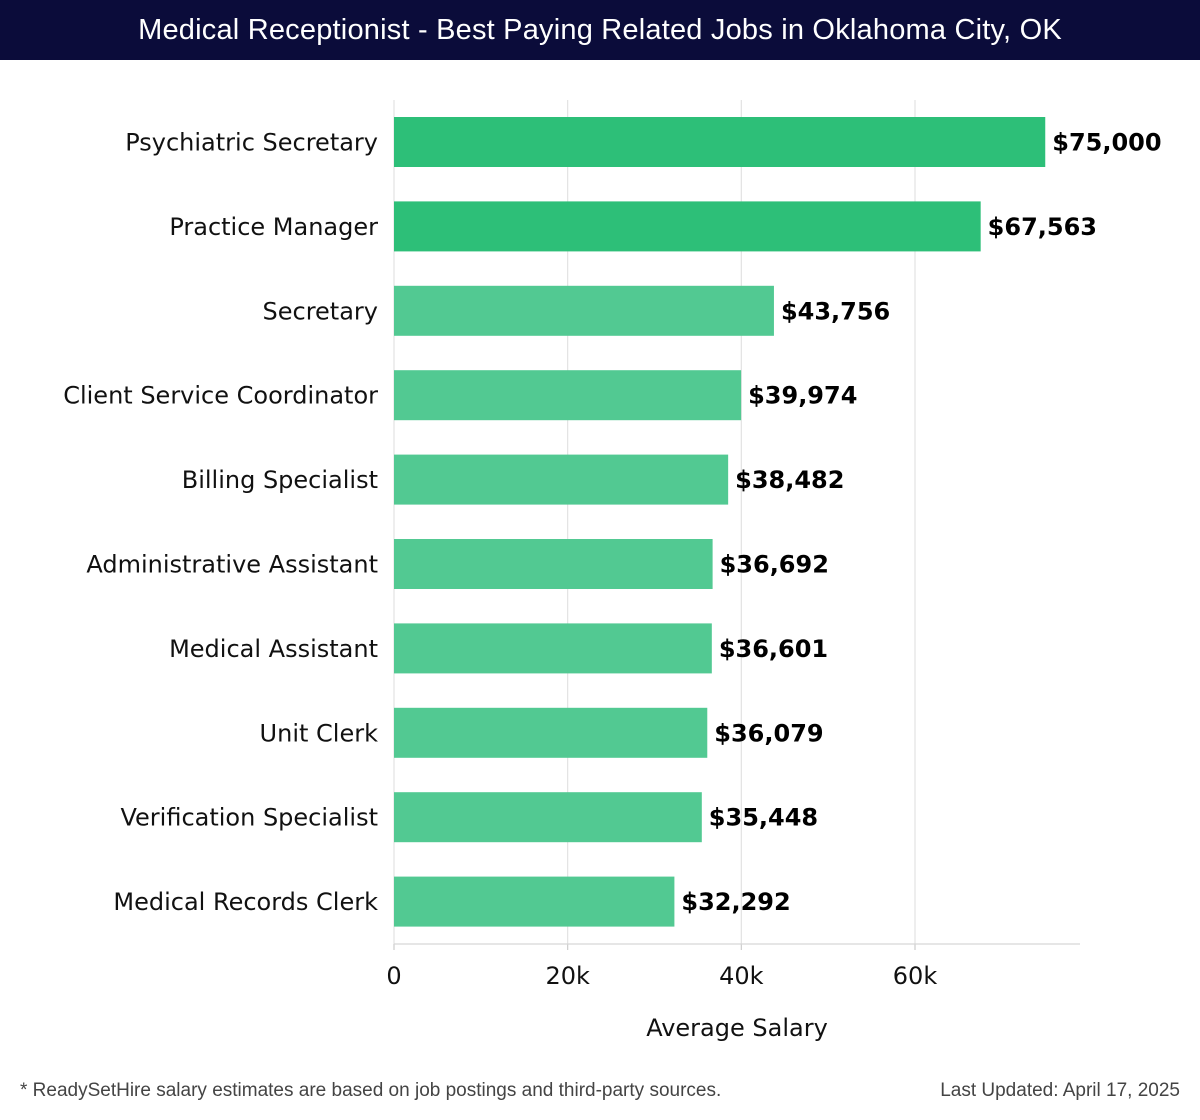 The image size is (1200, 1120). Describe the element at coordinates (741, 976) in the screenshot. I see `x-tick-label: 40k` at that location.